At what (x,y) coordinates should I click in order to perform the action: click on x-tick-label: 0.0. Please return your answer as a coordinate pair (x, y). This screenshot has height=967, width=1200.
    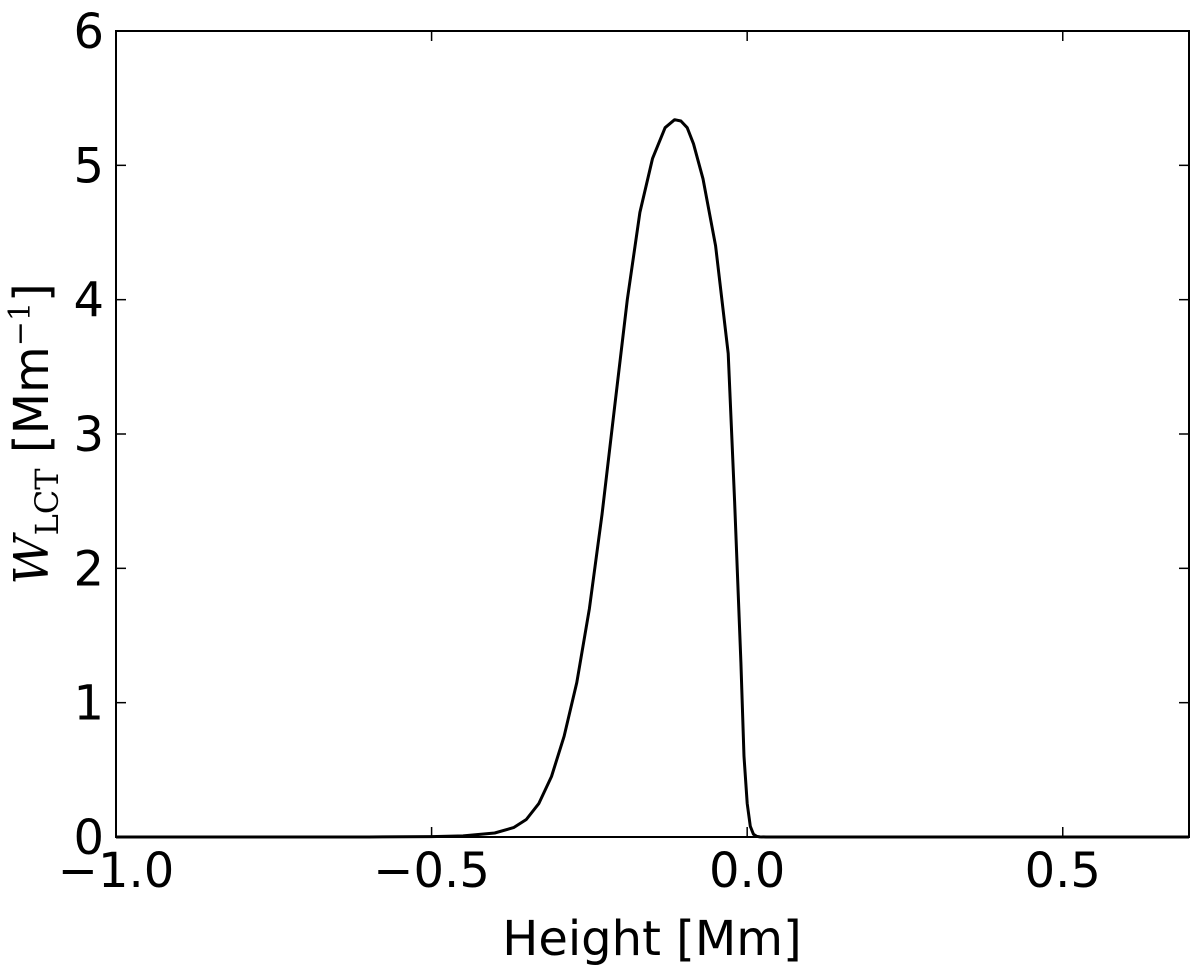
    Looking at the image, I should click on (747, 871).